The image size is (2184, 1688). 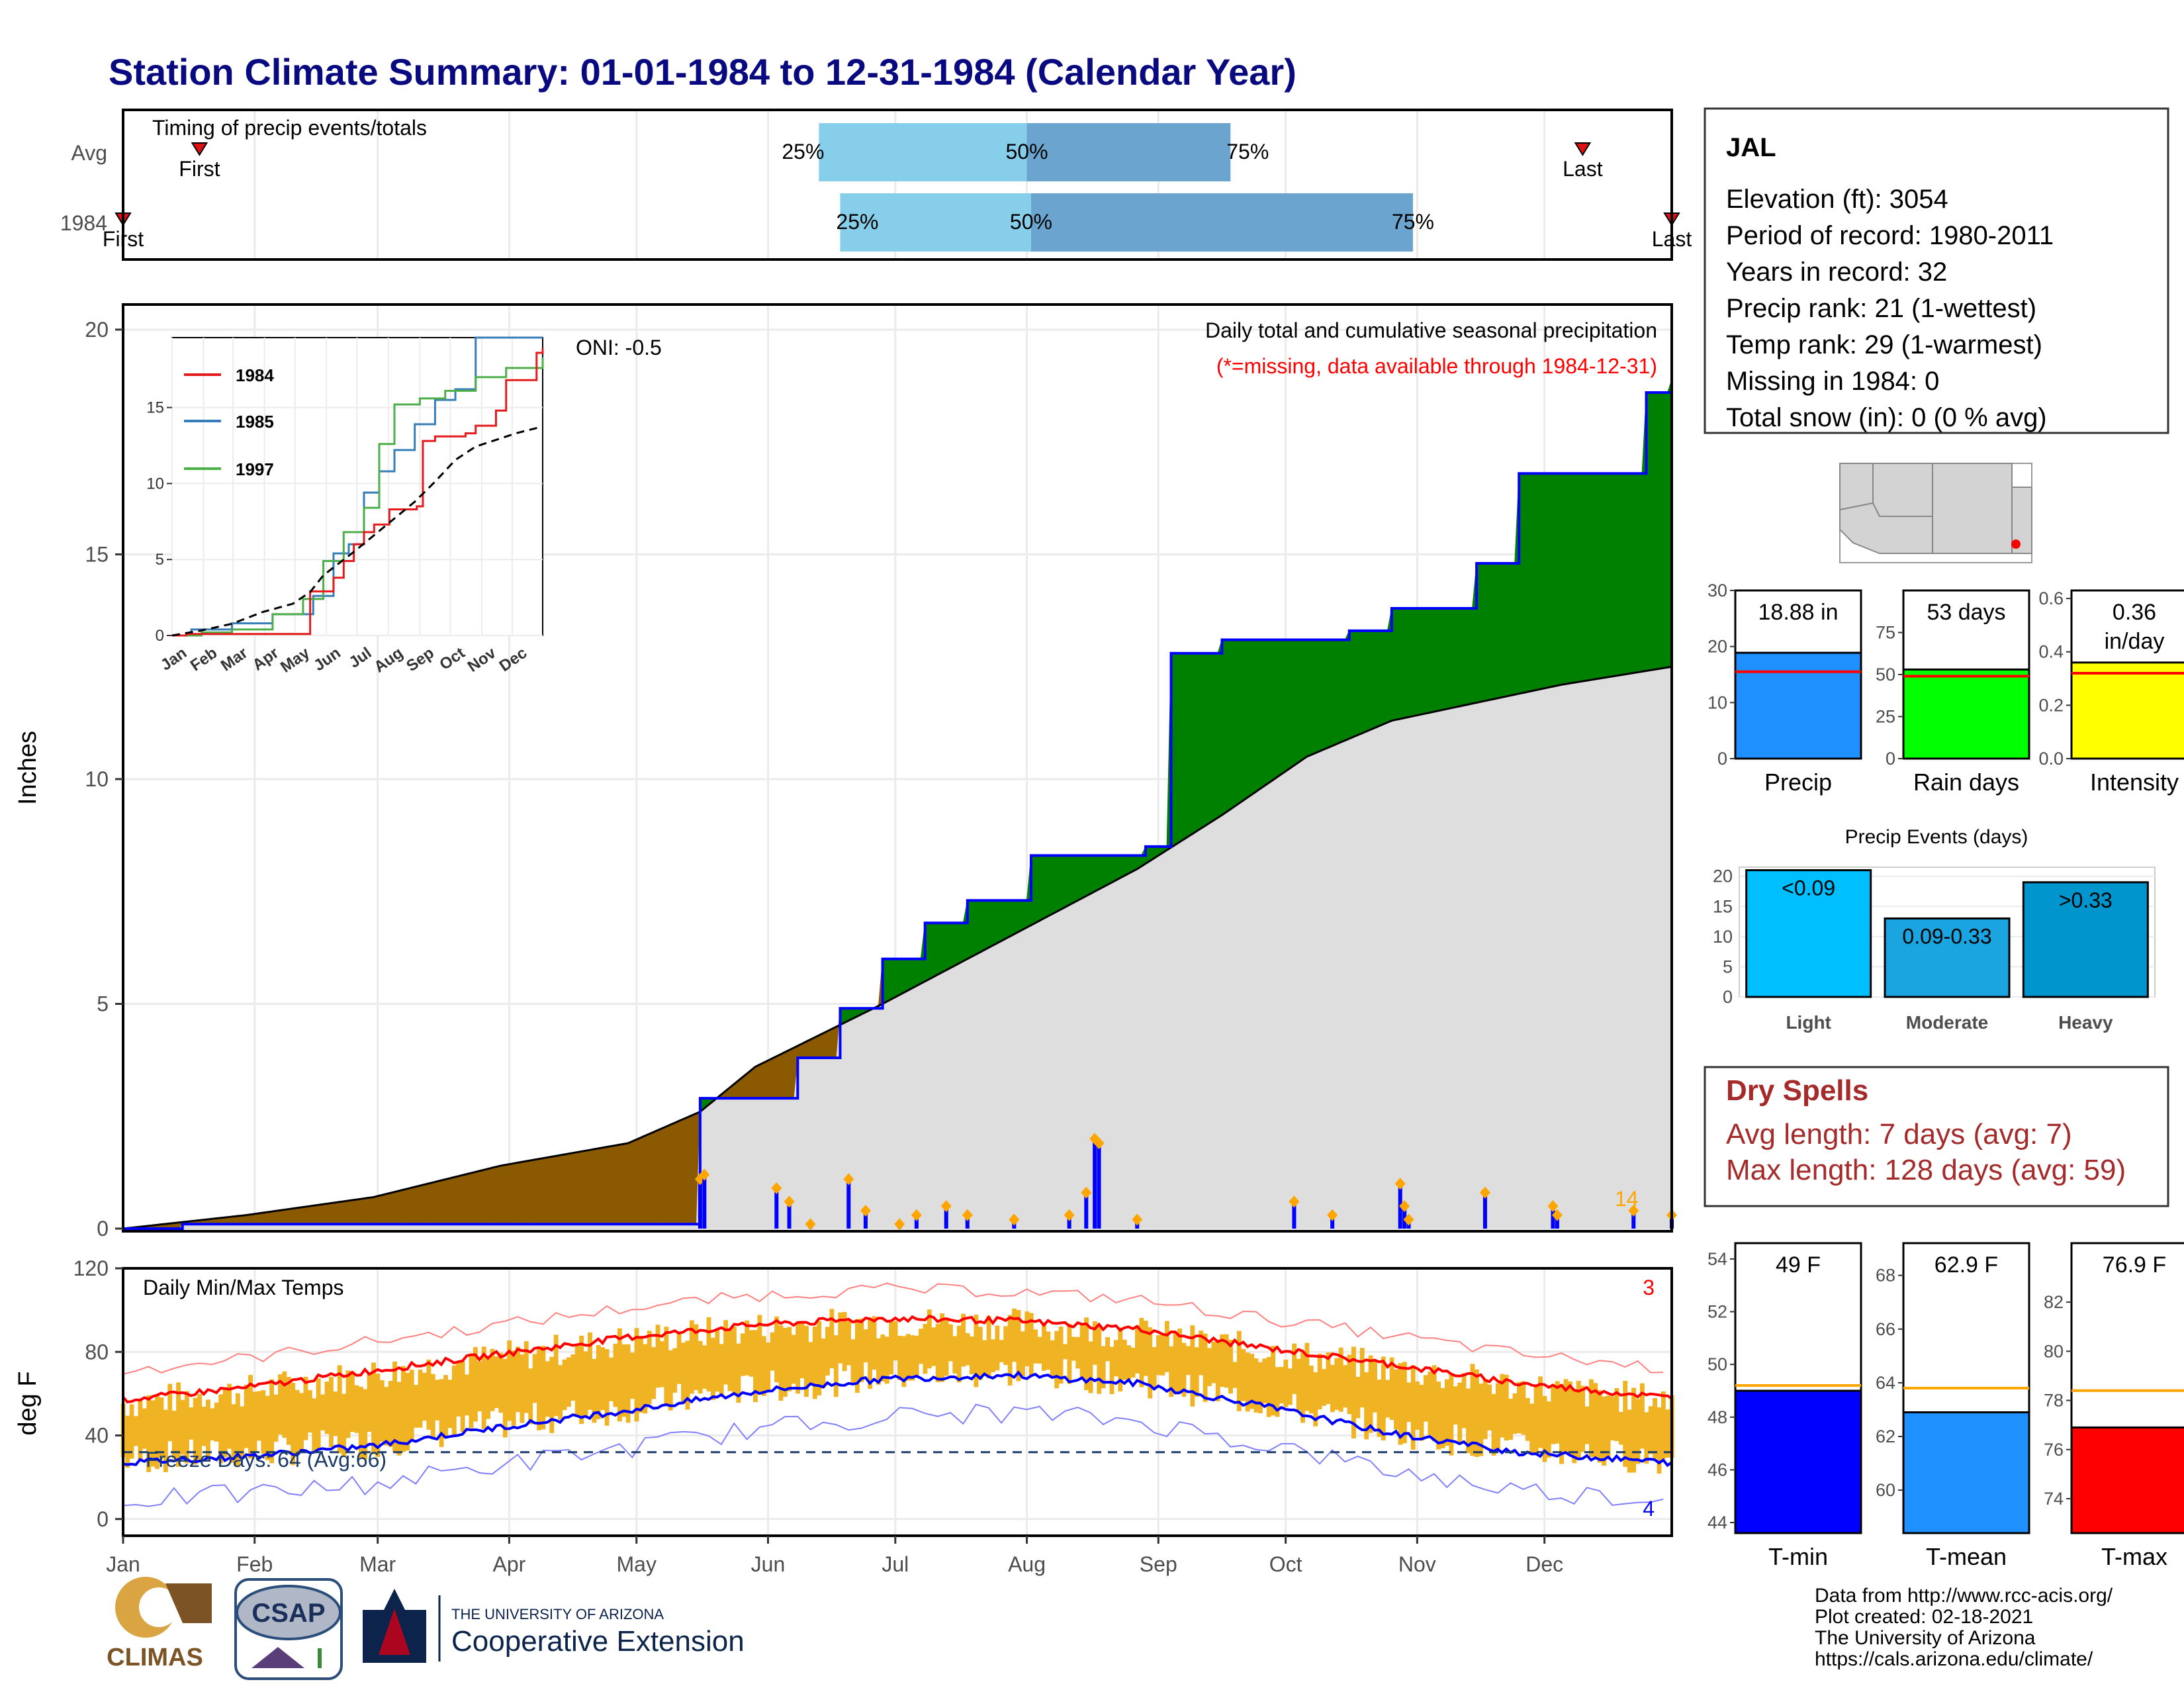 I want to click on credit-line-2: Plot created: 02-18-2021, so click(x=1924, y=1617).